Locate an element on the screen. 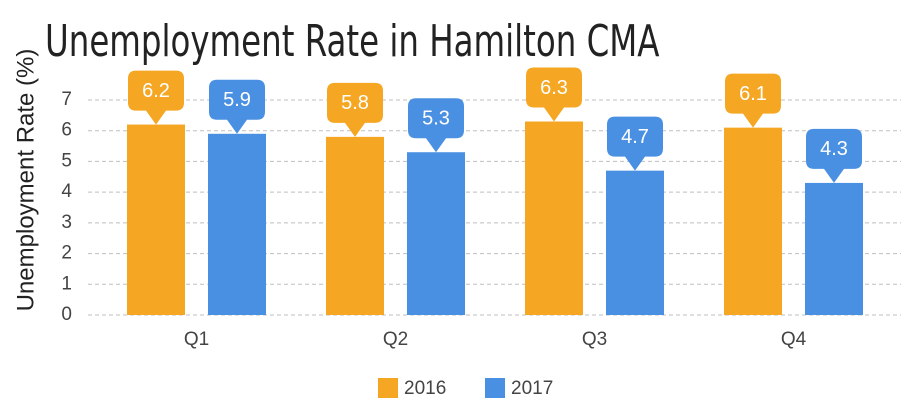 Image resolution: width=906 pixels, height=404 pixels. data-label: 6.1 is located at coordinates (753, 94).